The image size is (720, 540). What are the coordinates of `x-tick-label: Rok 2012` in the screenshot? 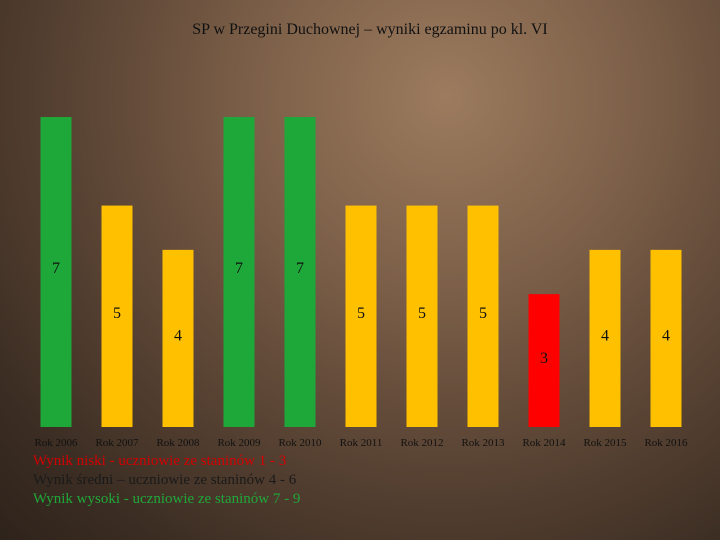 It's located at (421, 443).